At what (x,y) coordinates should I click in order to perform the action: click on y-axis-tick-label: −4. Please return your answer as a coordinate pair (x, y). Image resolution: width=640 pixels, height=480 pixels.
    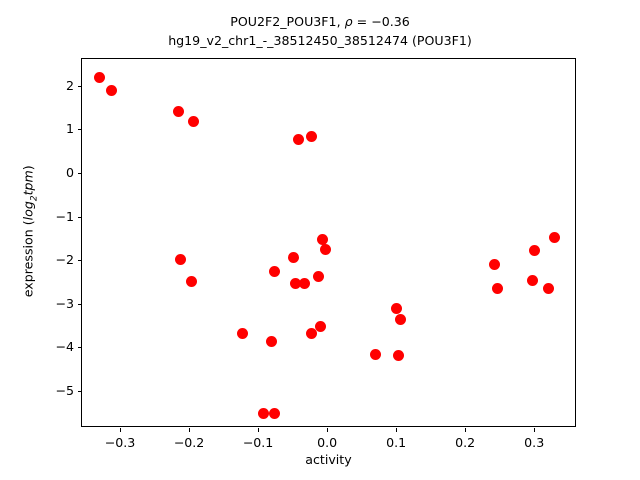
    Looking at the image, I should click on (64, 347).